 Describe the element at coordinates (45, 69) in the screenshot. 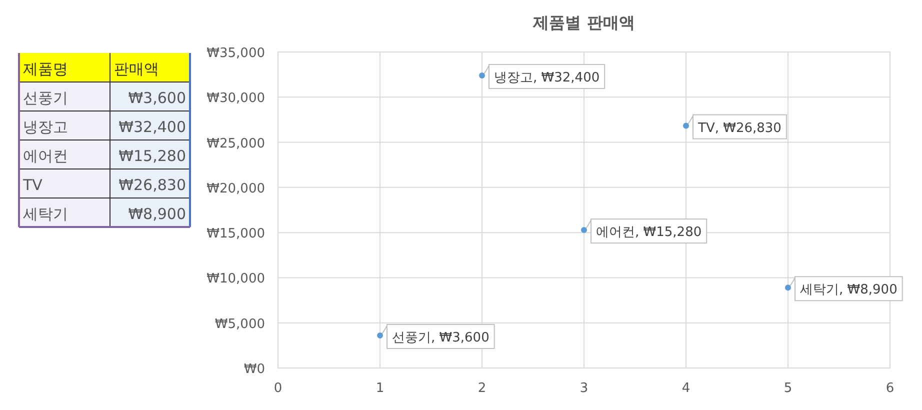

I see `text: 제품명` at that location.